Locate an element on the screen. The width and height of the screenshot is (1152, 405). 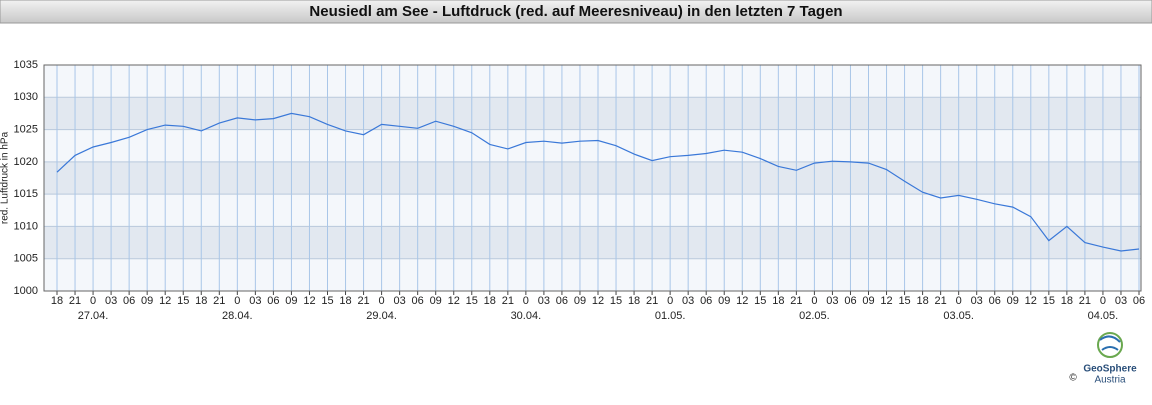
y-axis-label: red. Luftdruck in hPa is located at coordinates (5, 177).